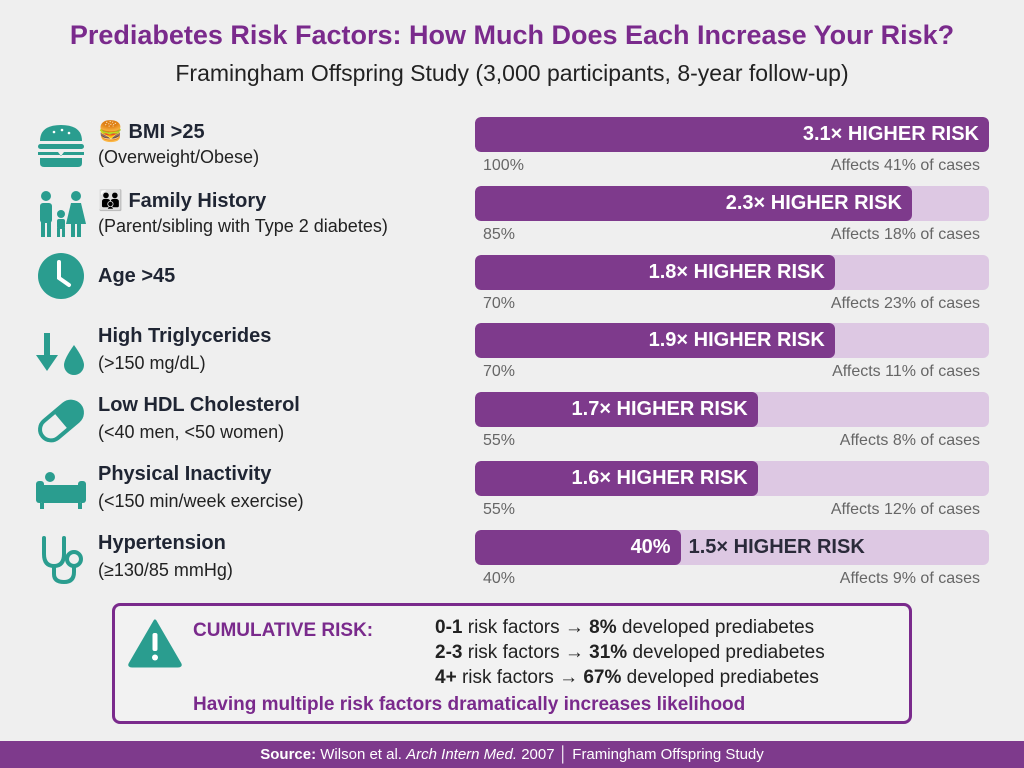  What do you see at coordinates (162, 543) in the screenshot?
I see `factor-label: Hypertension` at bounding box center [162, 543].